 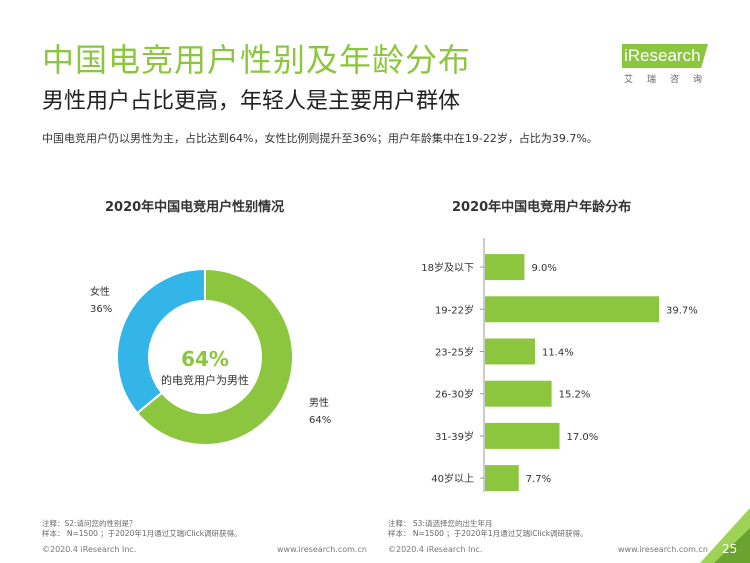 What do you see at coordinates (319, 402) in the screenshot?
I see `slice-label-male-name: 男性` at bounding box center [319, 402].